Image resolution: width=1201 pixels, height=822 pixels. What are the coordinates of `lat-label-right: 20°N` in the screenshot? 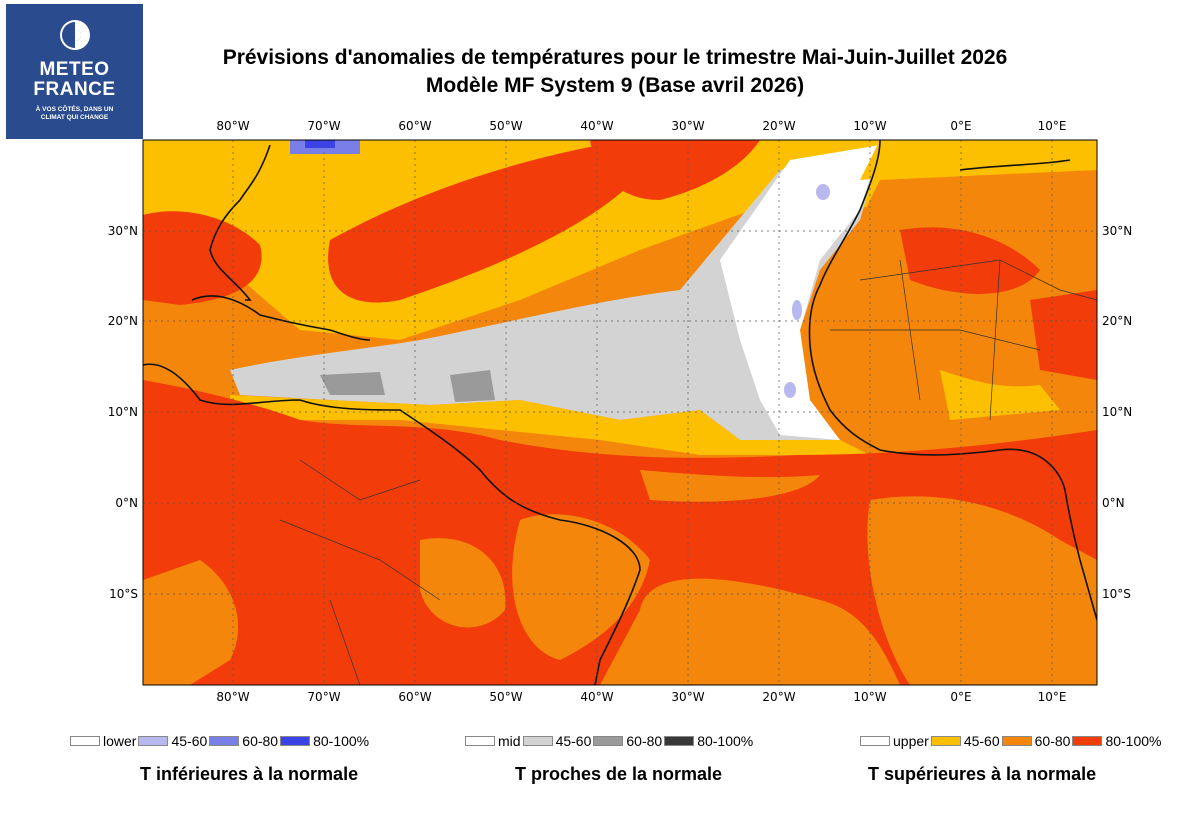 It's located at (1117, 321).